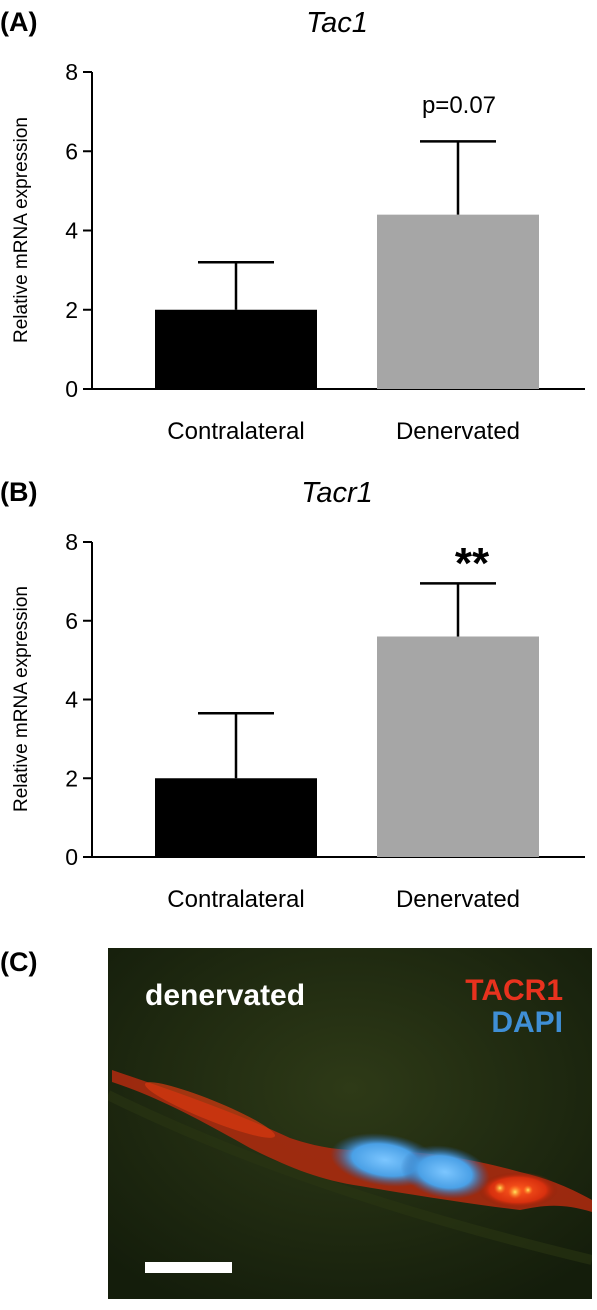  What do you see at coordinates (188, 1267) in the screenshot?
I see `scale-bar` at bounding box center [188, 1267].